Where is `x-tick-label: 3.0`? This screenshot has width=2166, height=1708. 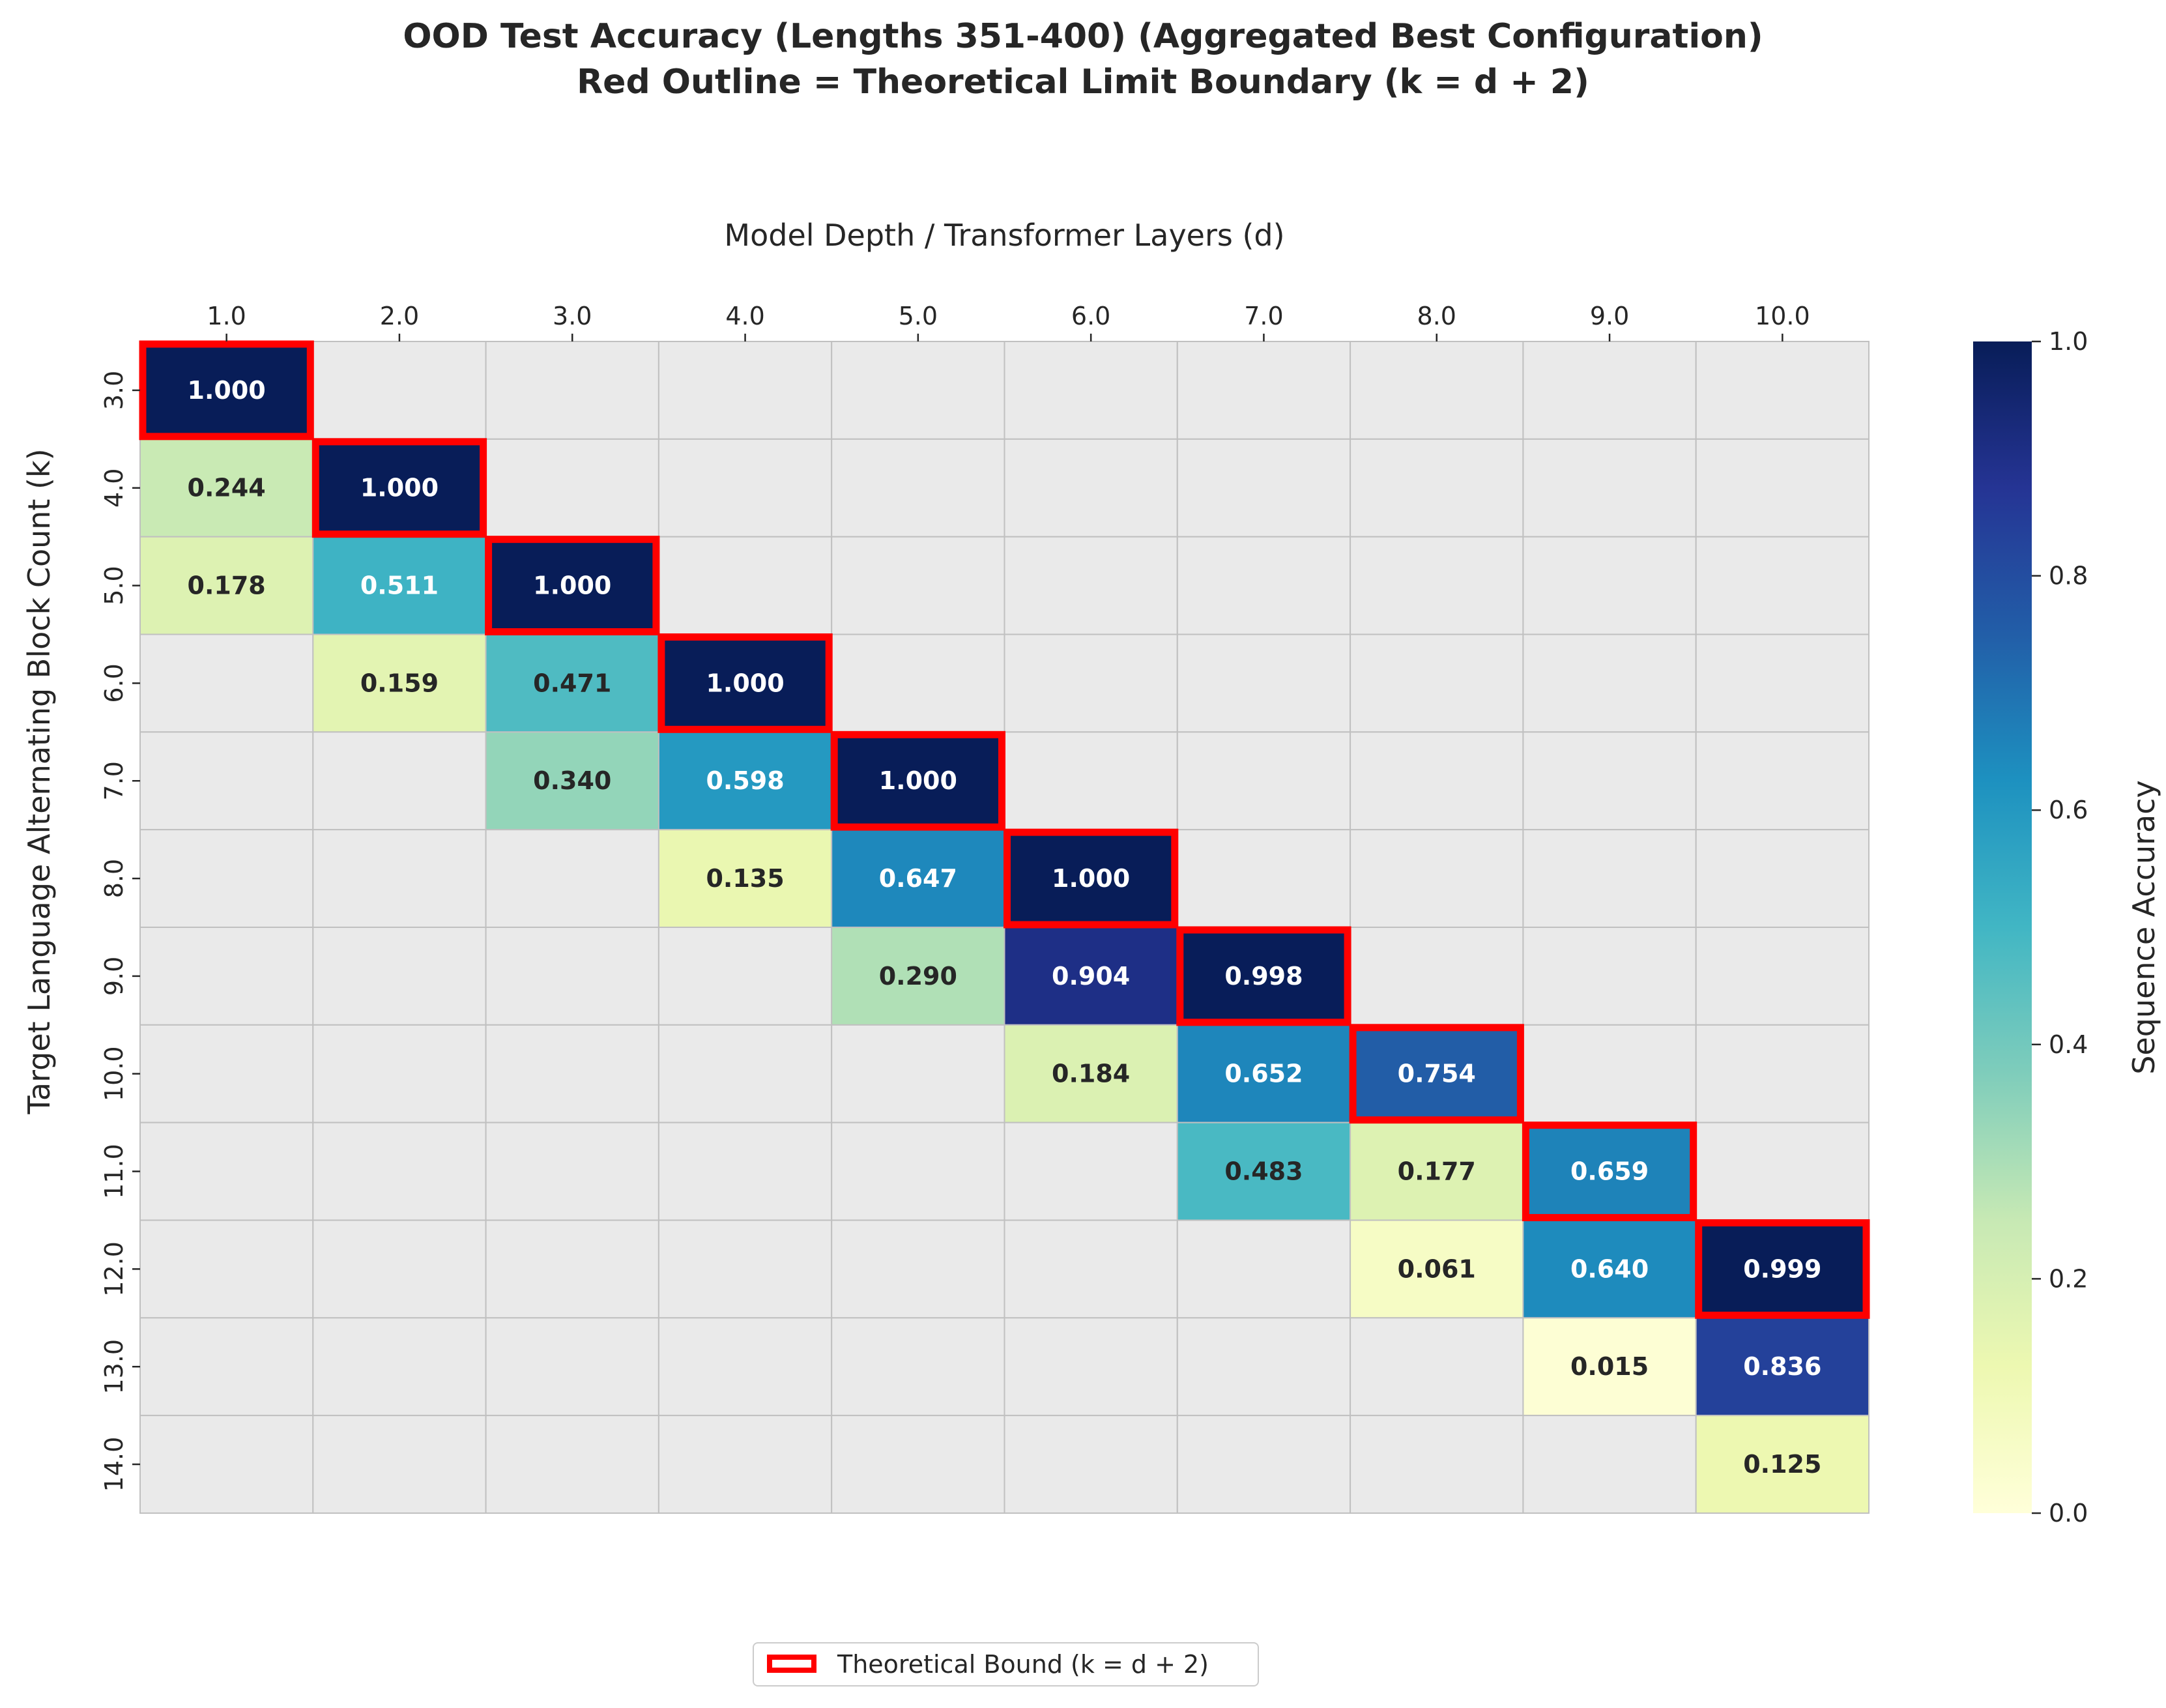
x-tick-label: 3.0 is located at coordinates (573, 316).